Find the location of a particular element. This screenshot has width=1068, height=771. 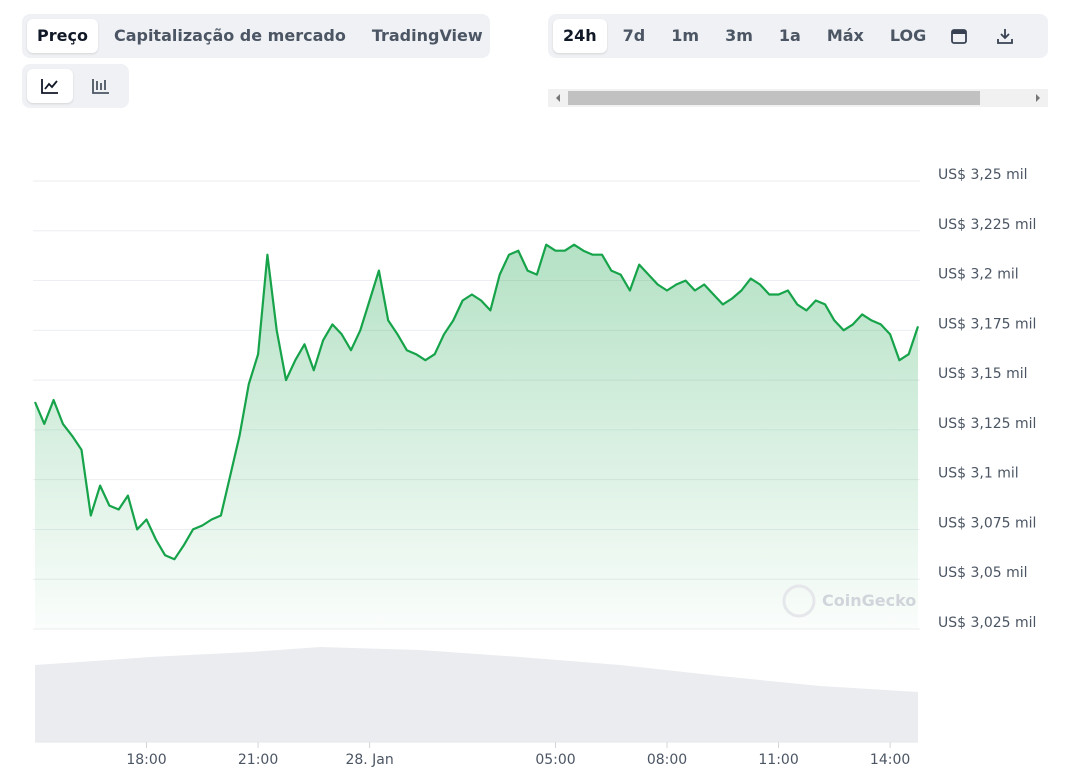

y-tick-label: US$ 3,025 mil is located at coordinates (987, 623).